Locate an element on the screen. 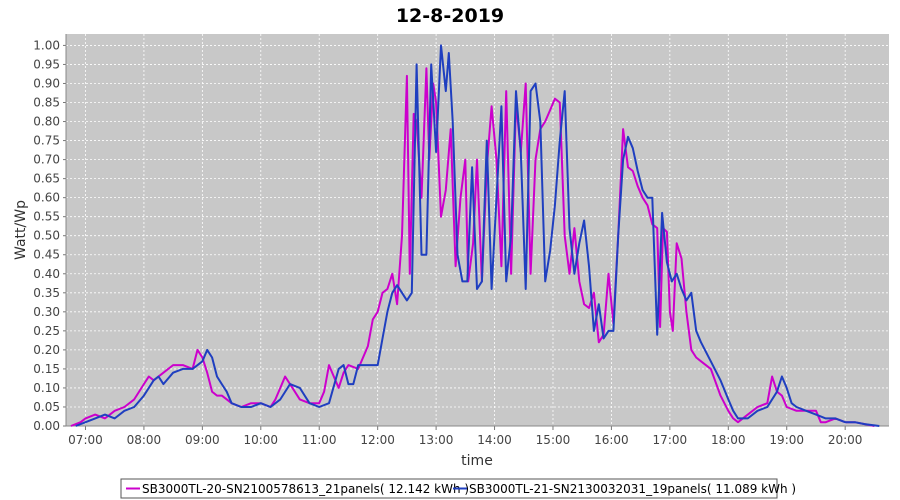 The width and height of the screenshot is (900, 500). y-tick-label: 0.80 is located at coordinates (46, 122).